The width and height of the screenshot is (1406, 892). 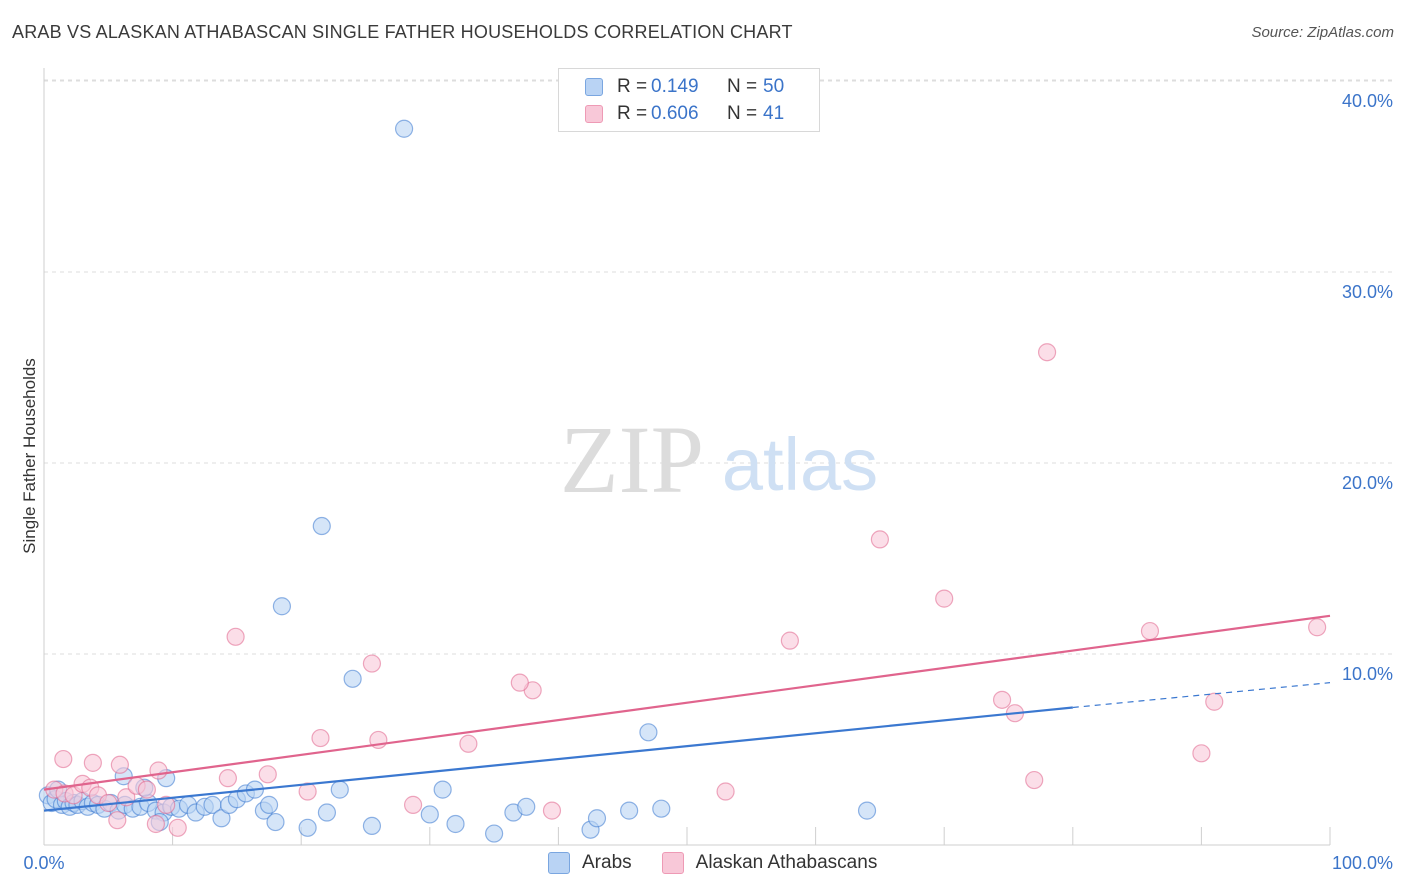 I want to click on legend-r-value-alaskan: 0.606, so click(x=675, y=113).